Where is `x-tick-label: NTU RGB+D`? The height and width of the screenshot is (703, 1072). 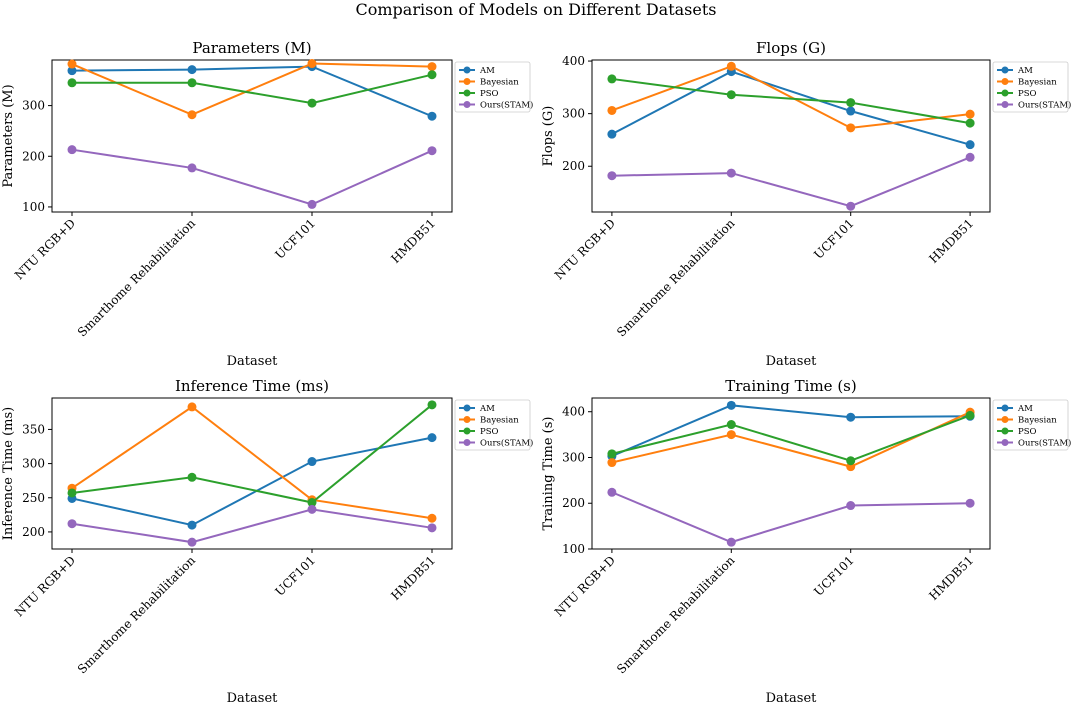 x-tick-label: NTU RGB+D is located at coordinates (45, 586).